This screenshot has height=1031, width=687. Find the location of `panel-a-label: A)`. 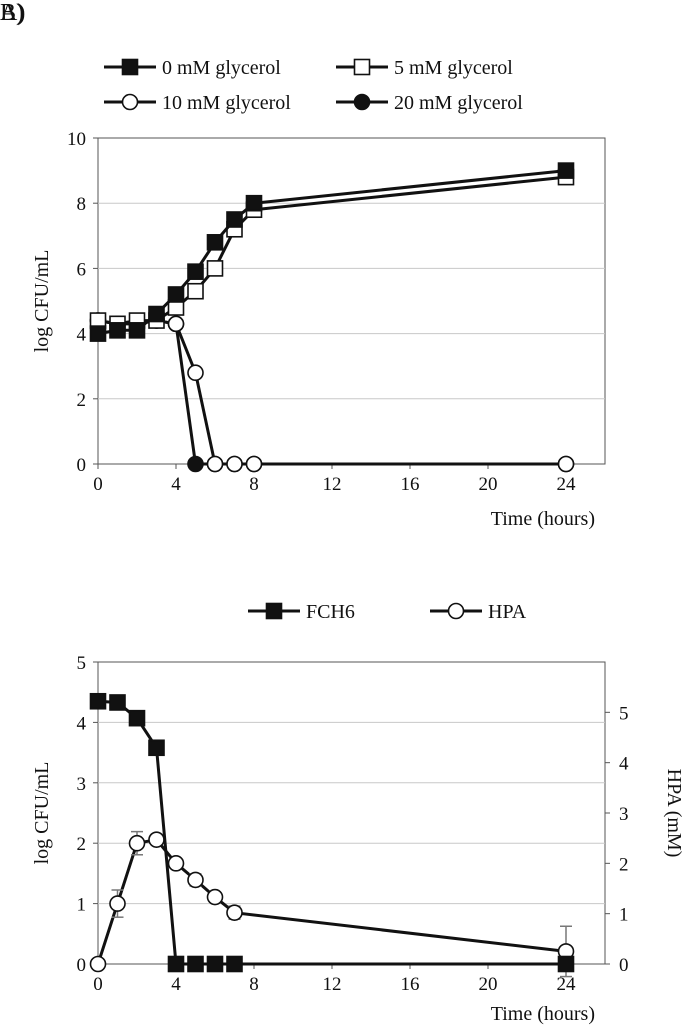

panel-a-label: A) is located at coordinates (13, 13).